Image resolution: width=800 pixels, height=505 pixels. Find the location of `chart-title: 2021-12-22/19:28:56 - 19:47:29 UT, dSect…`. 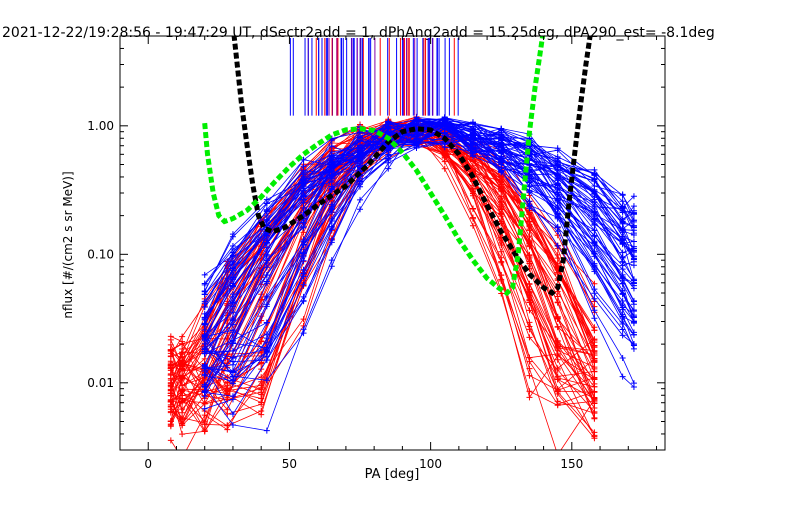

chart-title: 2021-12-22/19:28:56 - 19:47:29 UT, dSect… is located at coordinates (358, 33).